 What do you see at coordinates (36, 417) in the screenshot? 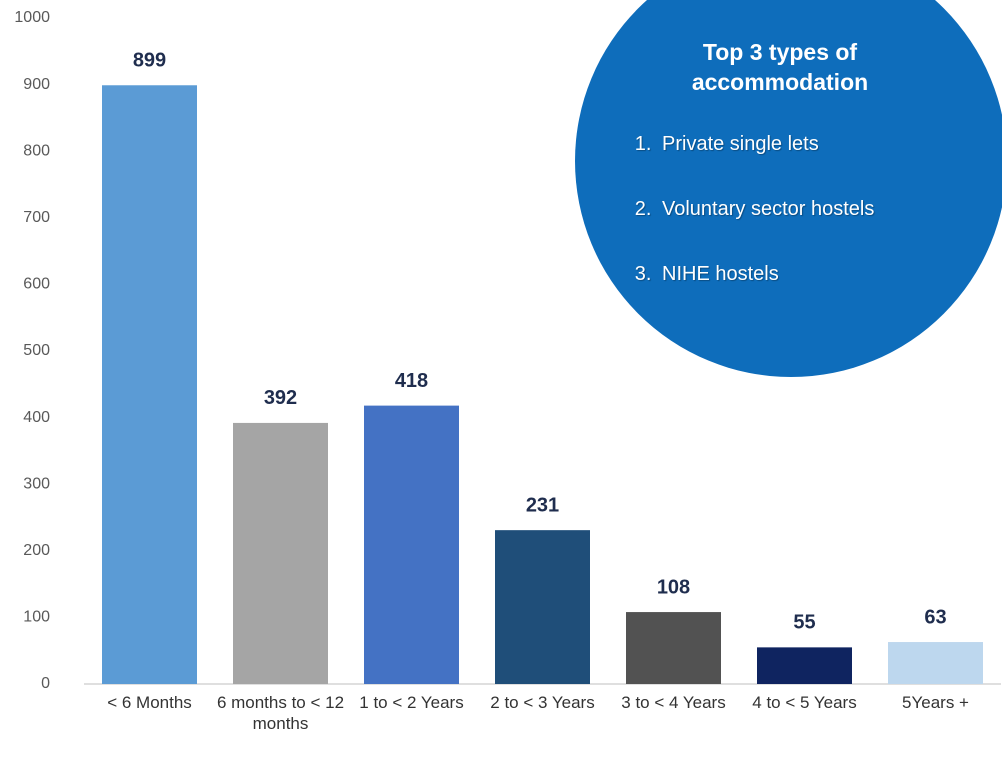
I see `y-tick-label: 400` at bounding box center [36, 417].